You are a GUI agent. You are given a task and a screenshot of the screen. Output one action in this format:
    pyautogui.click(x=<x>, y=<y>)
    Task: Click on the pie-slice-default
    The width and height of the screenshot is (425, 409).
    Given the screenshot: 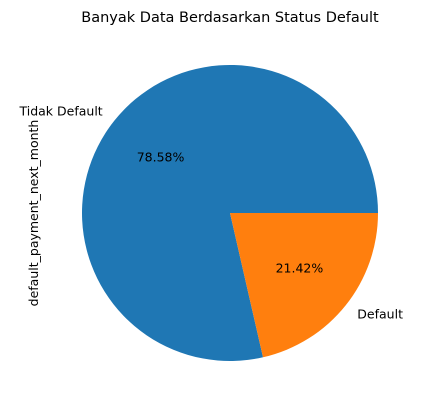 What is the action you would take?
    pyautogui.click(x=304, y=285)
    